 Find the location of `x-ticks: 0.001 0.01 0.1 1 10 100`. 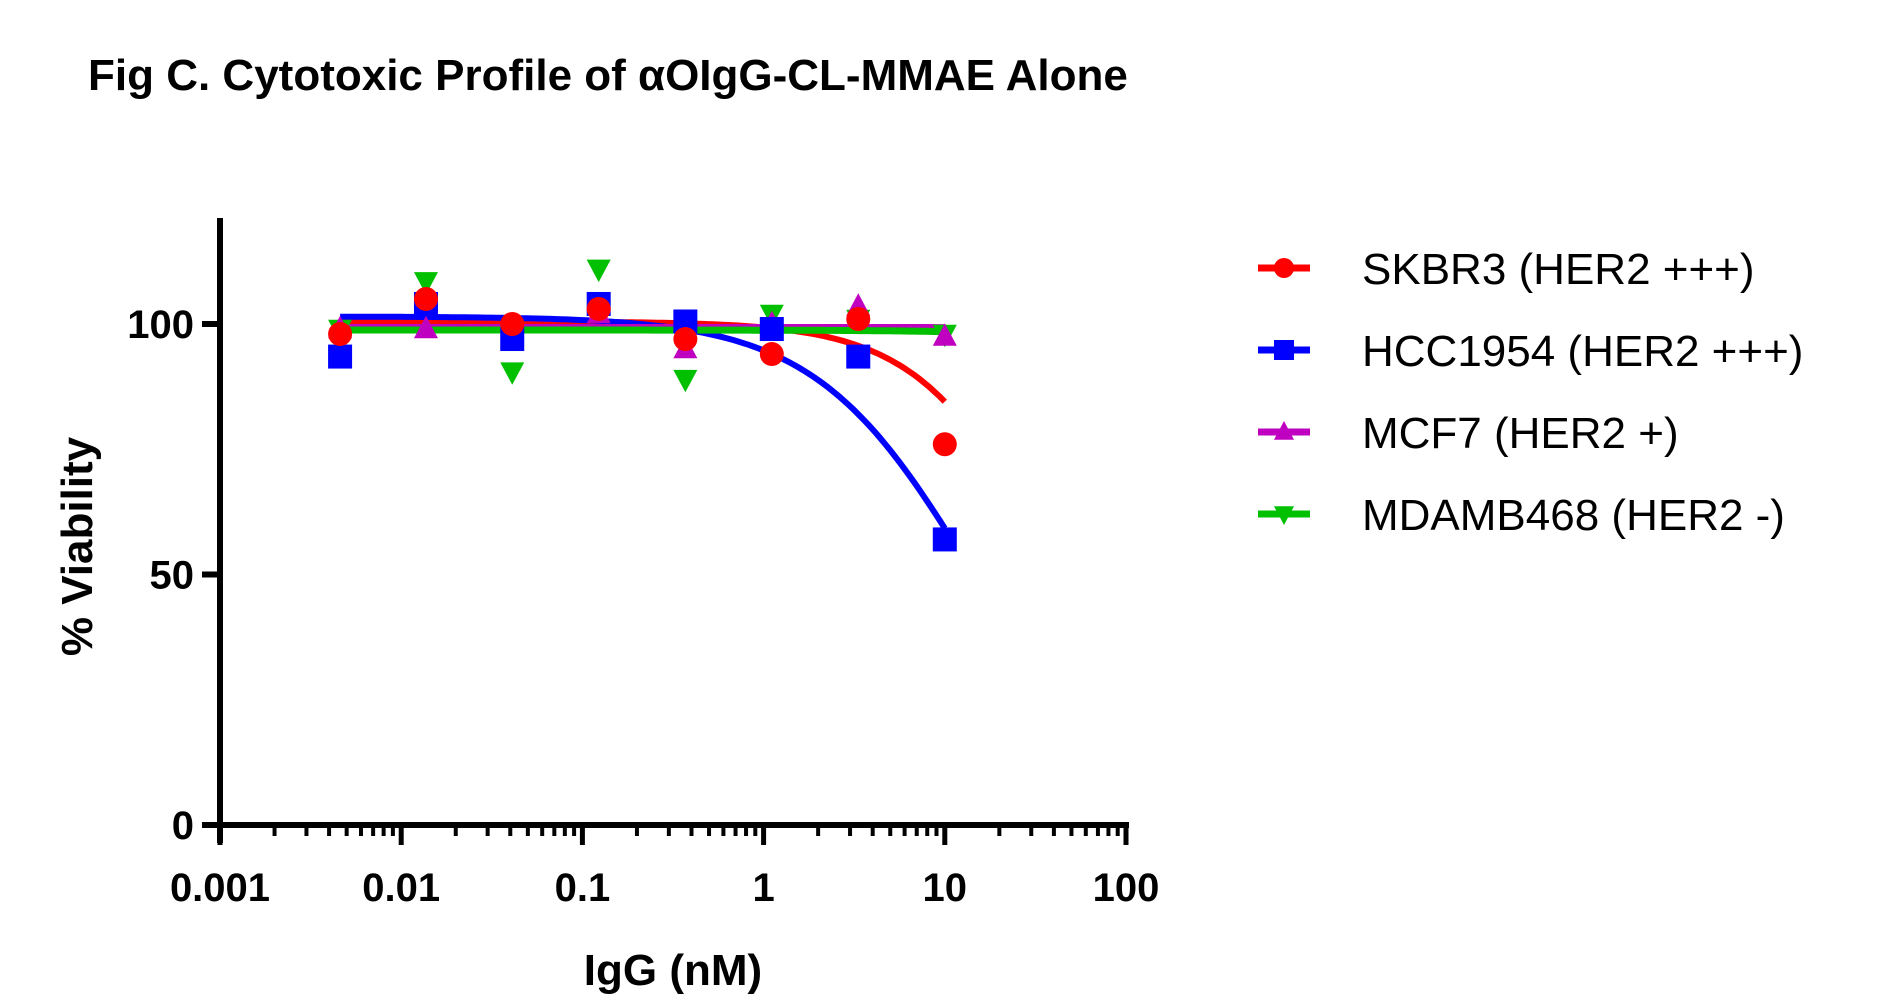

x-ticks: 0.001 0.01 0.1 1 10 100 is located at coordinates (664, 867).